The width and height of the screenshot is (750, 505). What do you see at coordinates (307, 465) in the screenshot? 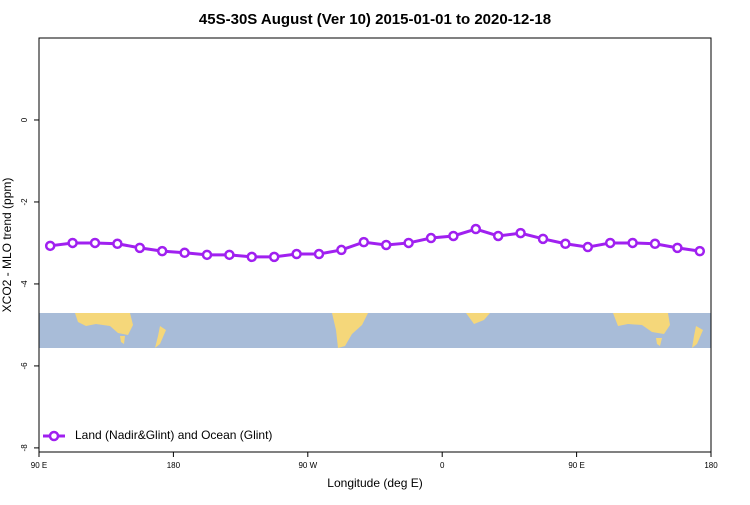
I see `x-tick-label: 90 W` at bounding box center [307, 465].